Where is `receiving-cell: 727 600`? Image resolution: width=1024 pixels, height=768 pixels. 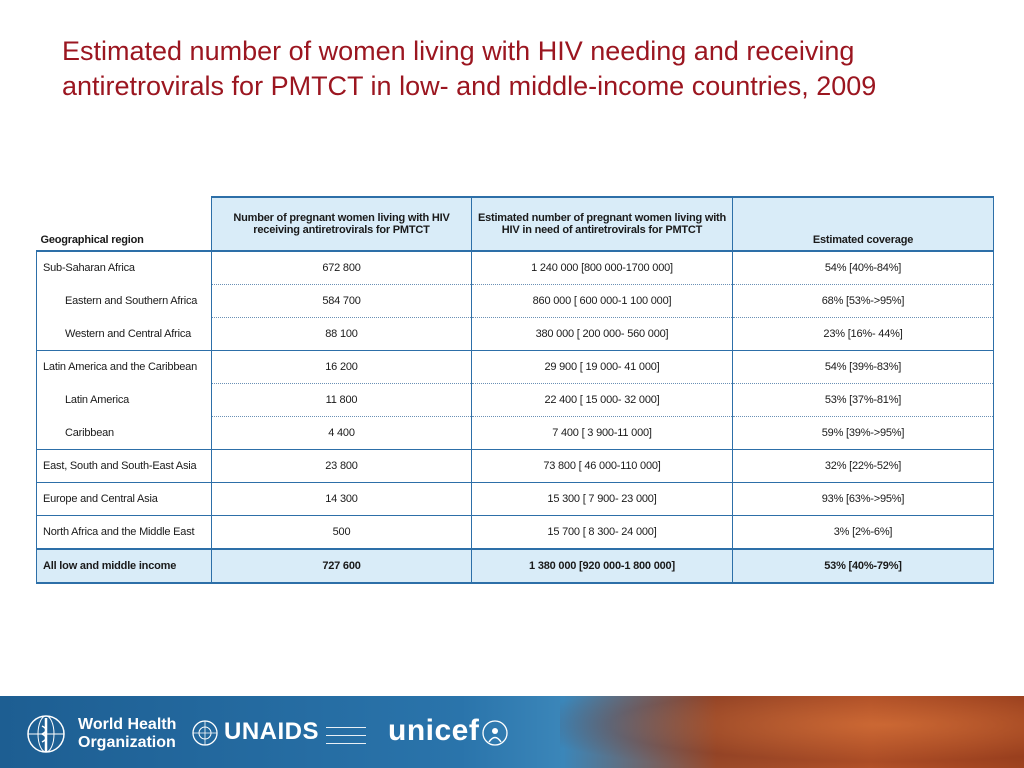 receiving-cell: 727 600 is located at coordinates (341, 566).